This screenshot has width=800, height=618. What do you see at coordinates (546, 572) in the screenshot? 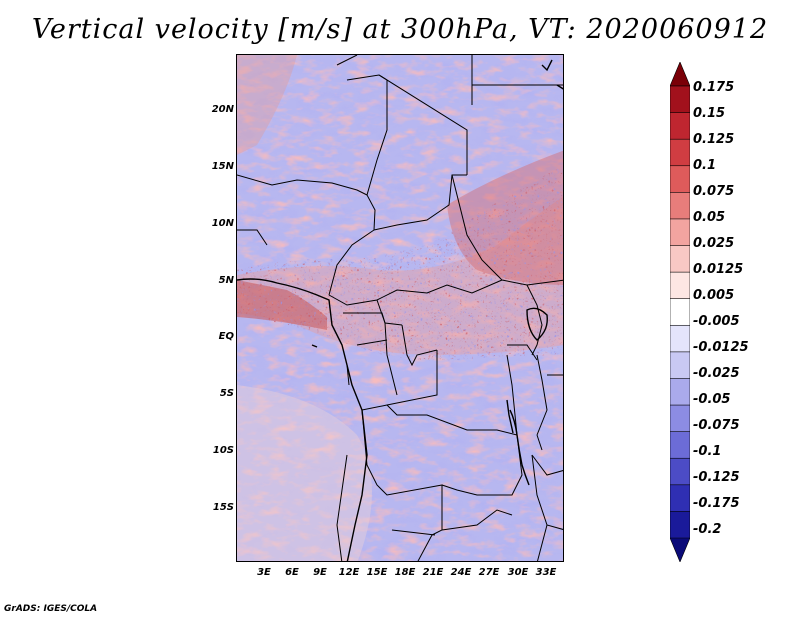
I see `lon-label-33e: 33E` at bounding box center [546, 572].